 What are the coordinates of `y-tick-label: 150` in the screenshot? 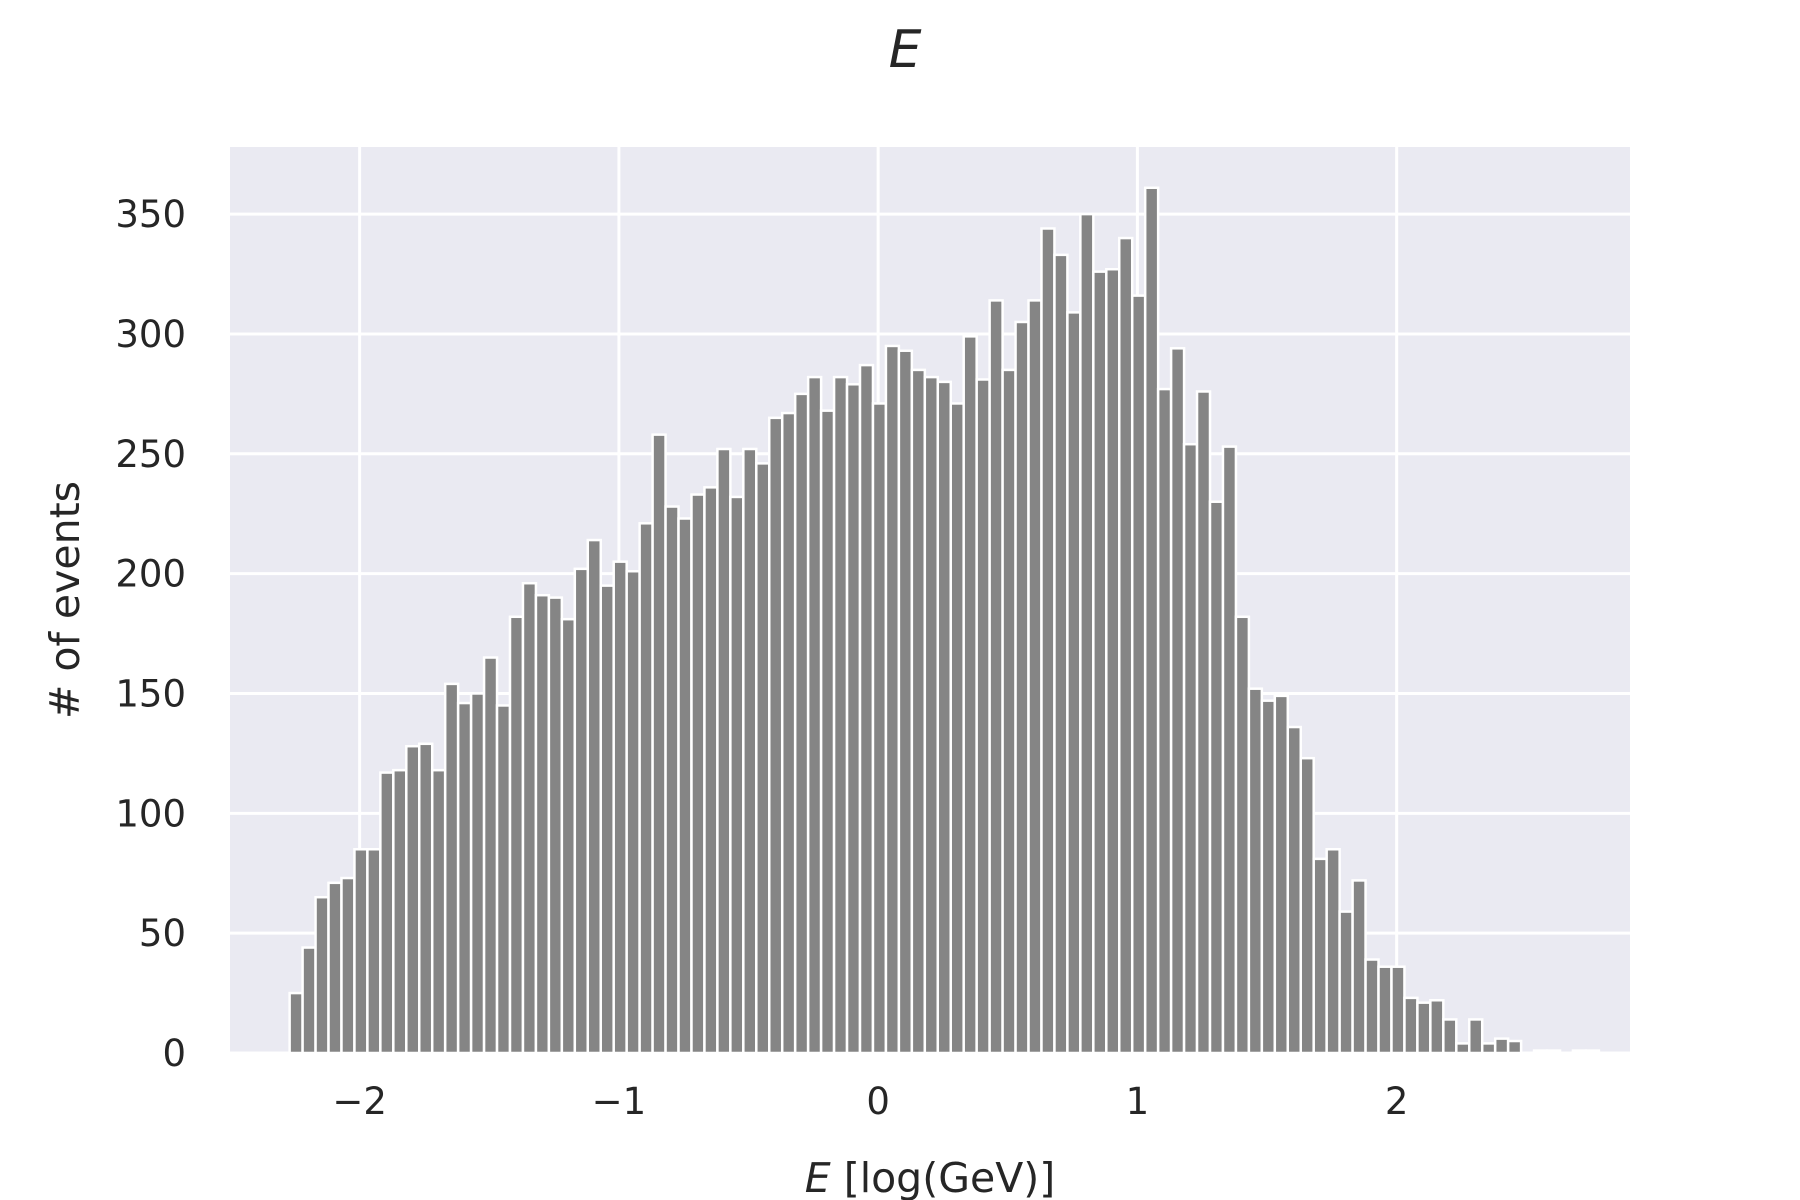 It's located at (150, 693).